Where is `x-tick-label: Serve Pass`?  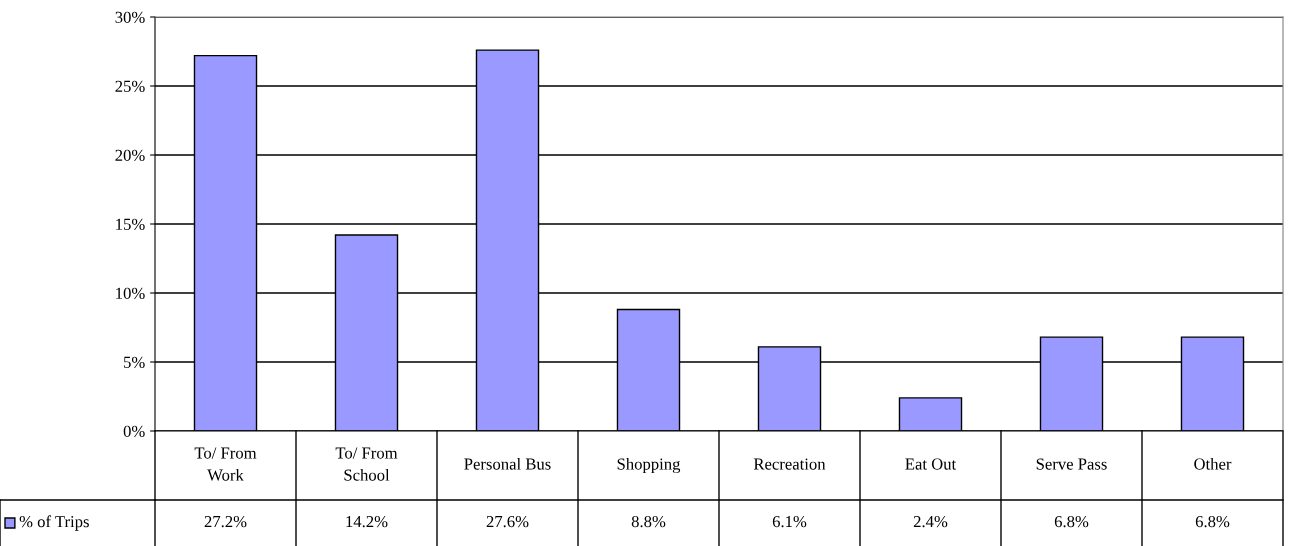
x-tick-label: Serve Pass is located at coordinates (1071, 464).